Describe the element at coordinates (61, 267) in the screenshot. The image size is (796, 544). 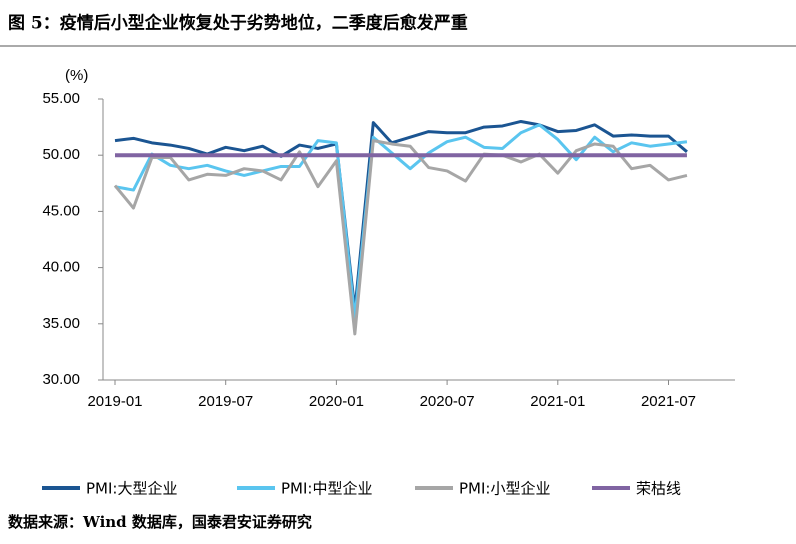
I see `y-tick-label: 40.00` at that location.